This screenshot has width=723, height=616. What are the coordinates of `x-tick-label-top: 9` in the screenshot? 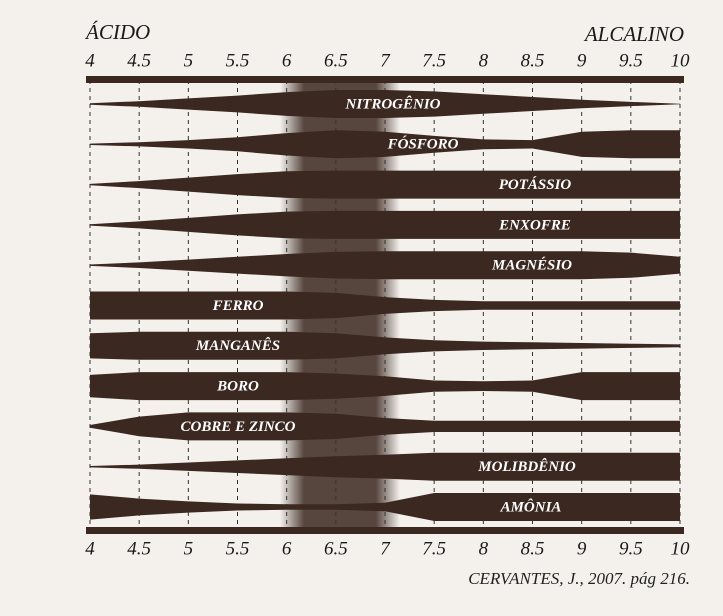 It's located at (582, 60).